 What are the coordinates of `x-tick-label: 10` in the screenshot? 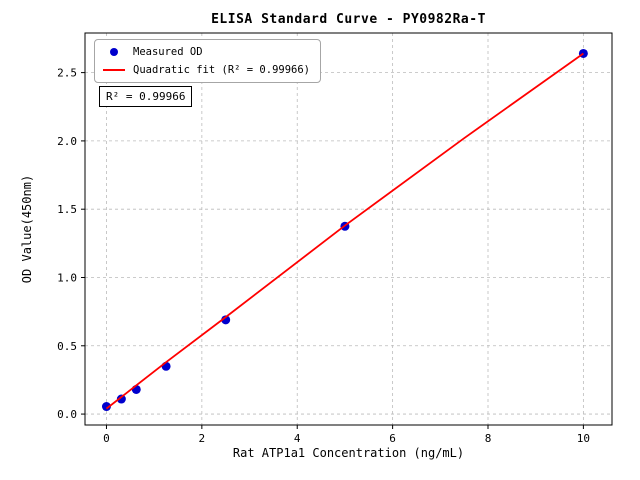 It's located at (583, 438).